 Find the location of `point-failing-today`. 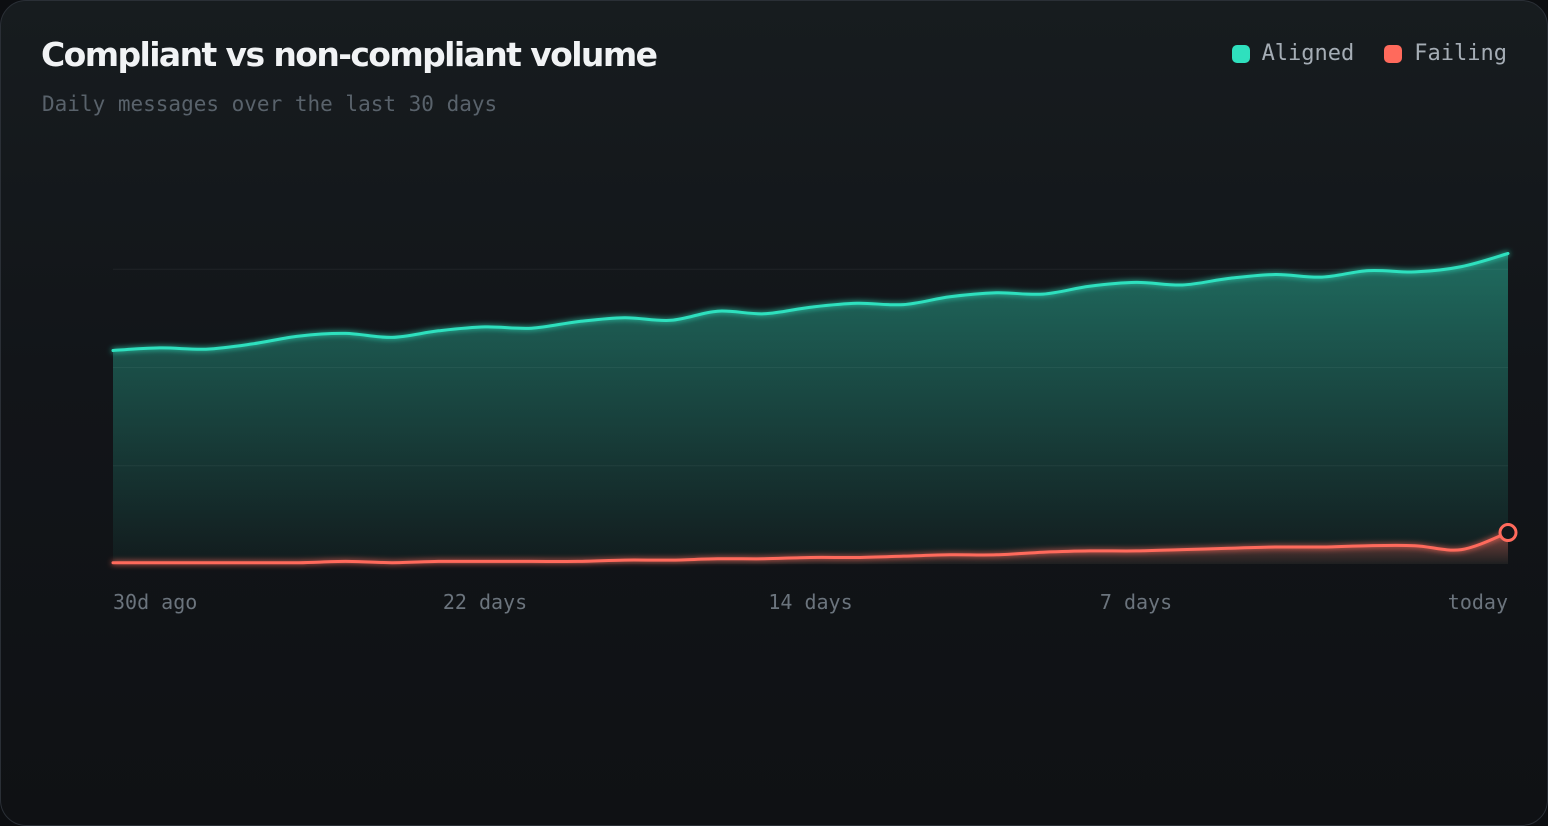

point-failing-today is located at coordinates (1508, 533).